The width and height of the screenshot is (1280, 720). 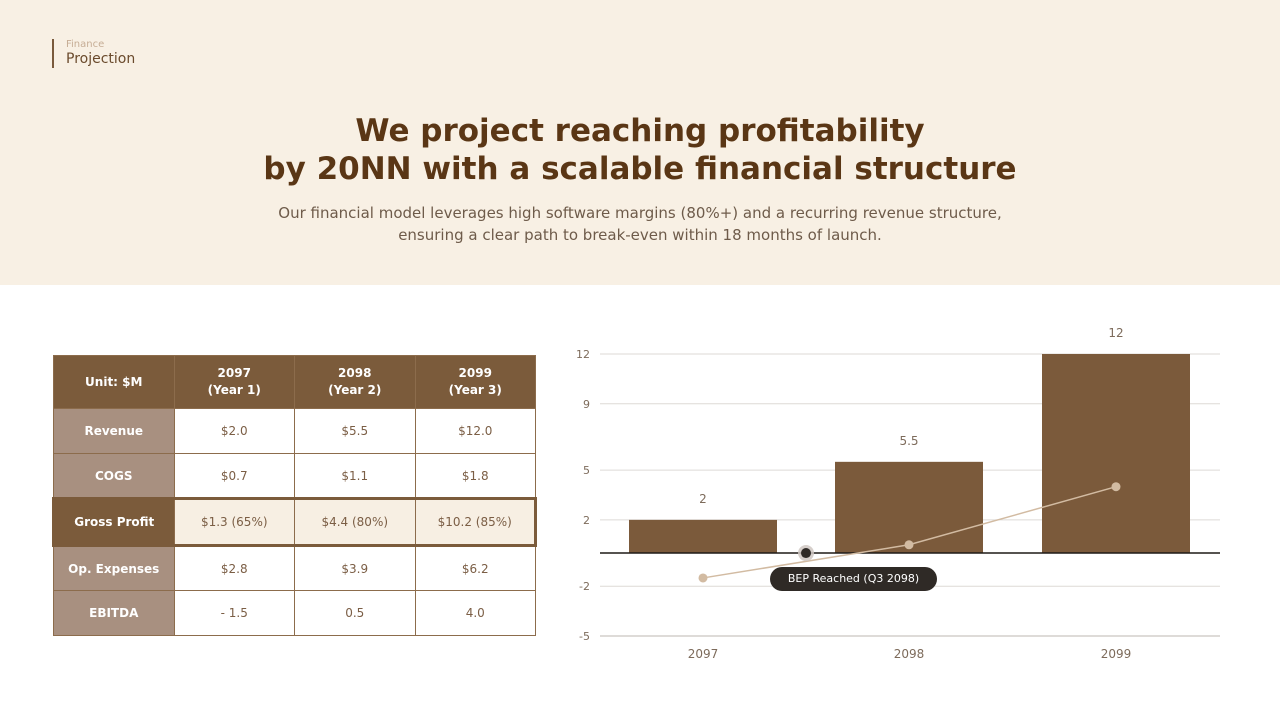 What do you see at coordinates (586, 520) in the screenshot?
I see `y-tick-label: 2` at bounding box center [586, 520].